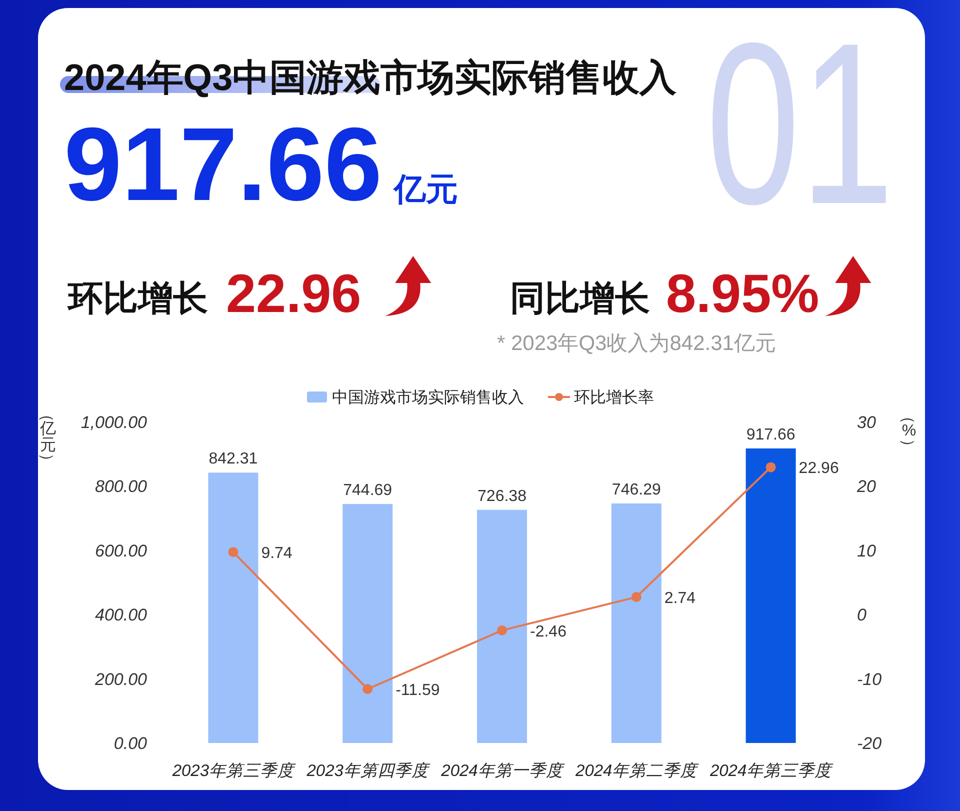  What do you see at coordinates (548, 631) in the screenshot?
I see `data-label: -2.46` at bounding box center [548, 631].